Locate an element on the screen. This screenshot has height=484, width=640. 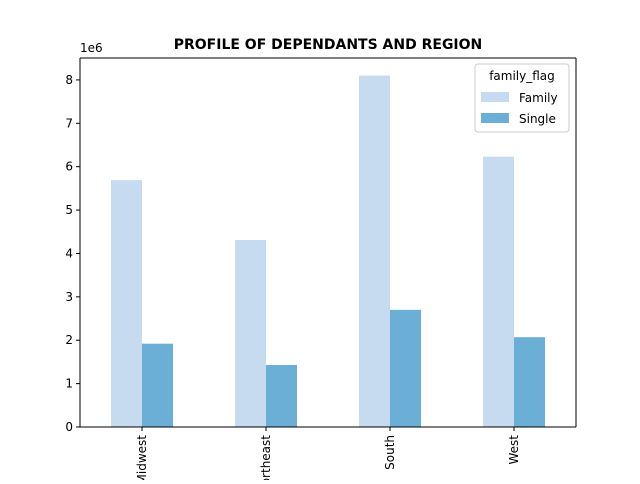
x-tick-labels: Midwest Northeast South West is located at coordinates (328, 457).